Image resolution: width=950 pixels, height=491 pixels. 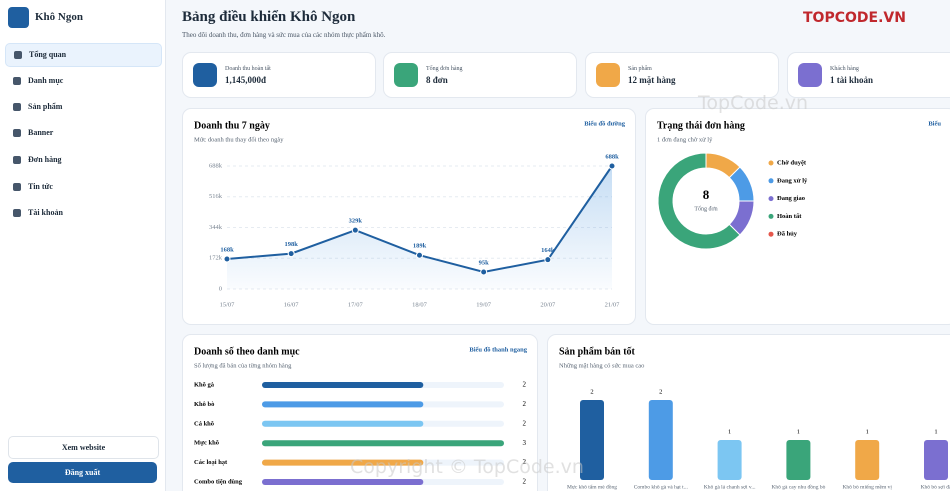 I want to click on stat-value: 1,145,000đ, so click(x=246, y=80).